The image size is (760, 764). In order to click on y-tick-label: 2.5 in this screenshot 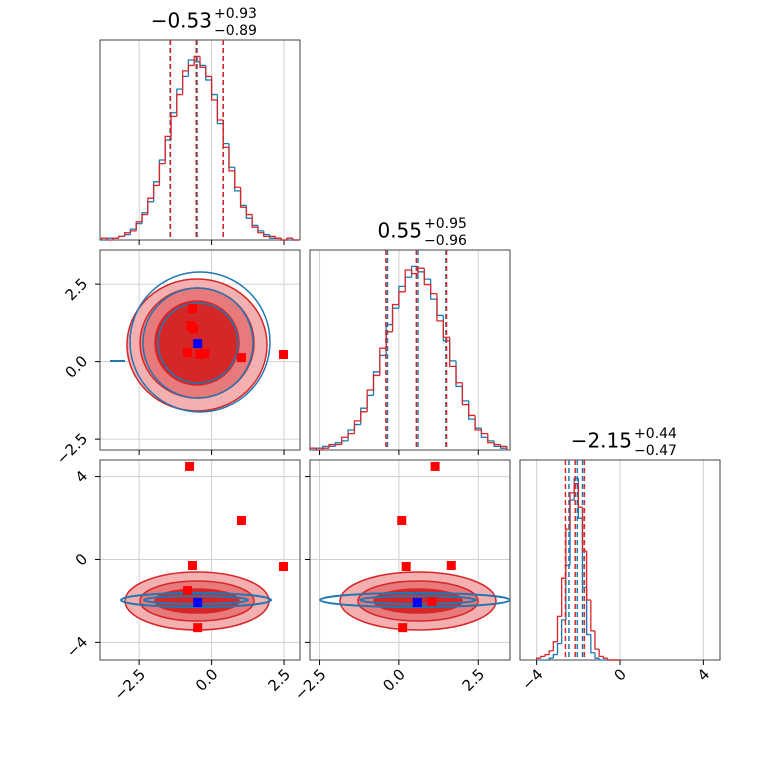, I will do `click(77, 290)`.